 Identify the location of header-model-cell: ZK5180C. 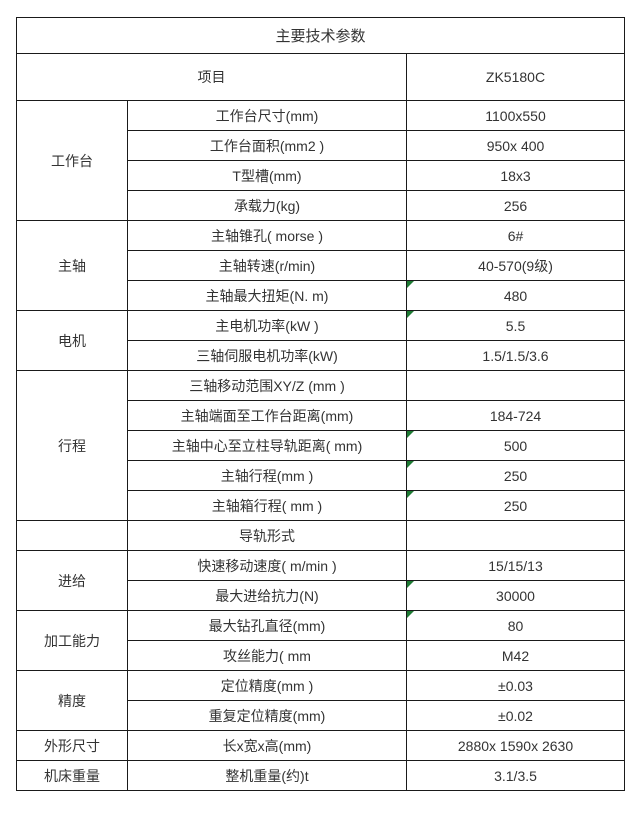
(515, 77).